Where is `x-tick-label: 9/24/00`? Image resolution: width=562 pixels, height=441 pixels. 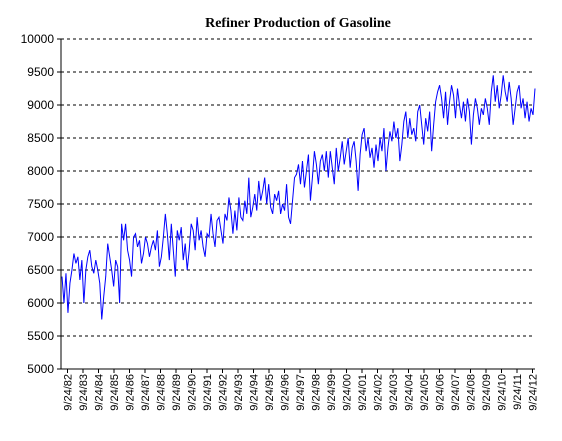
x-tick-label: 9/24/00 is located at coordinates (348, 392).